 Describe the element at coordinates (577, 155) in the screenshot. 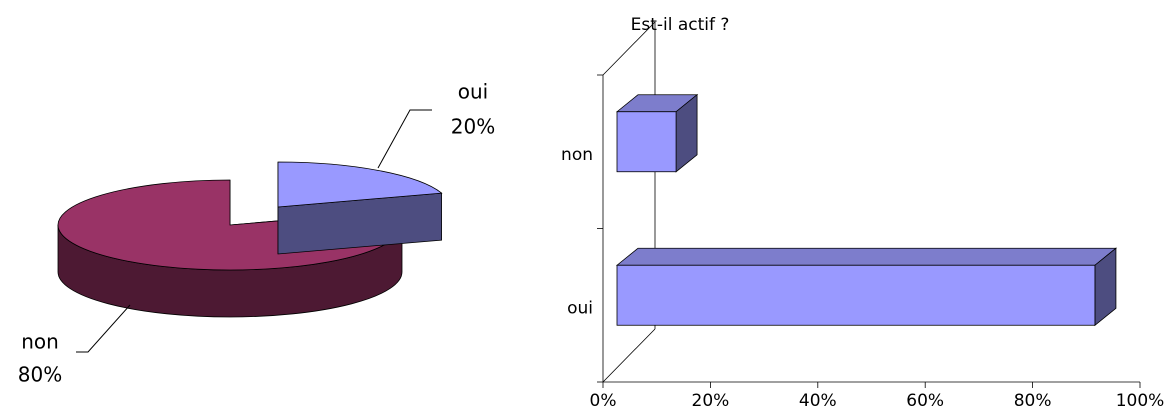

I see `y-tick-label: non` at that location.